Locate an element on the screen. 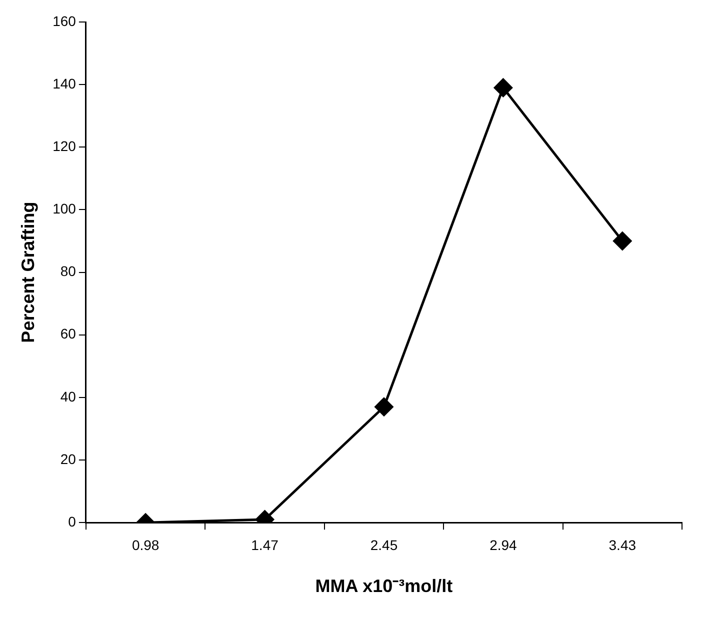 The height and width of the screenshot is (623, 710). x-tick-label: 1.47 is located at coordinates (265, 544).